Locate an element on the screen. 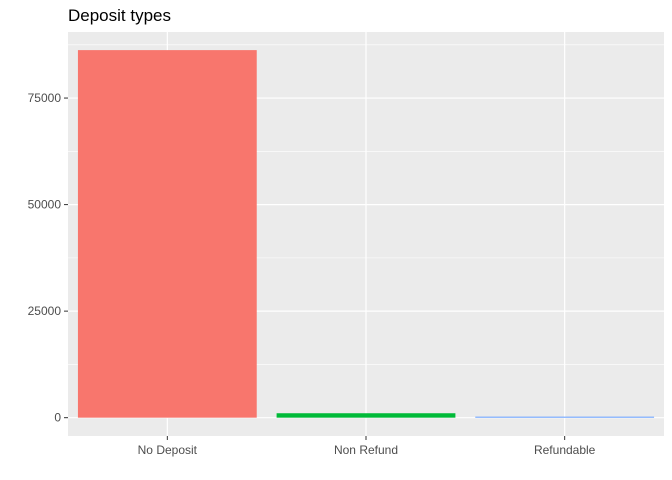  x-axis: No Deposit Non Refund Refundable is located at coordinates (367, 446).